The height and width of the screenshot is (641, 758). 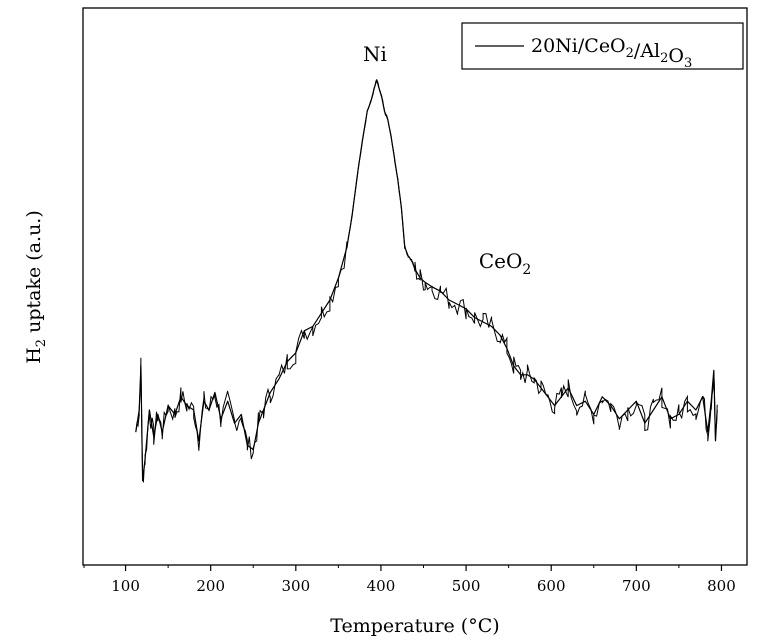 I want to click on x-tick-label: 500, so click(x=466, y=586).